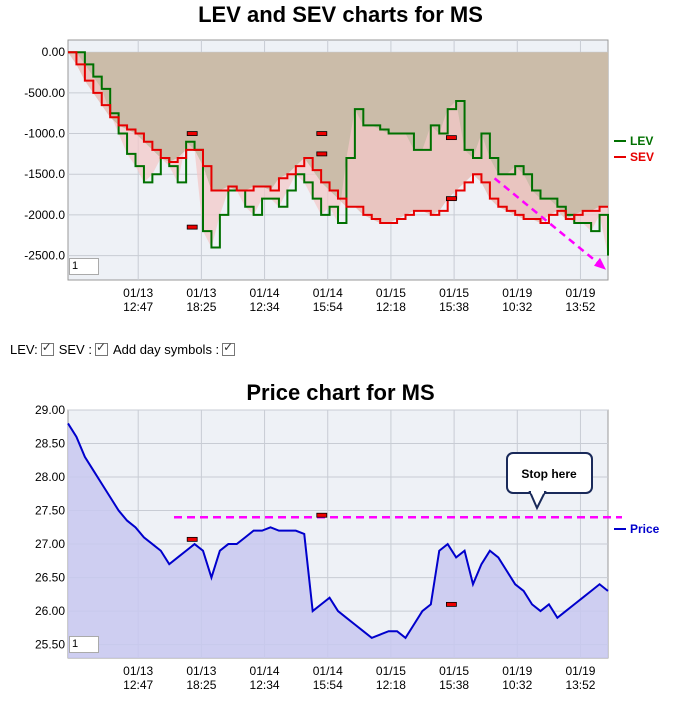 Image resolution: width=681 pixels, height=708 pixels. I want to click on levsev-y-tick-label: -2000.0, so click(44, 215).